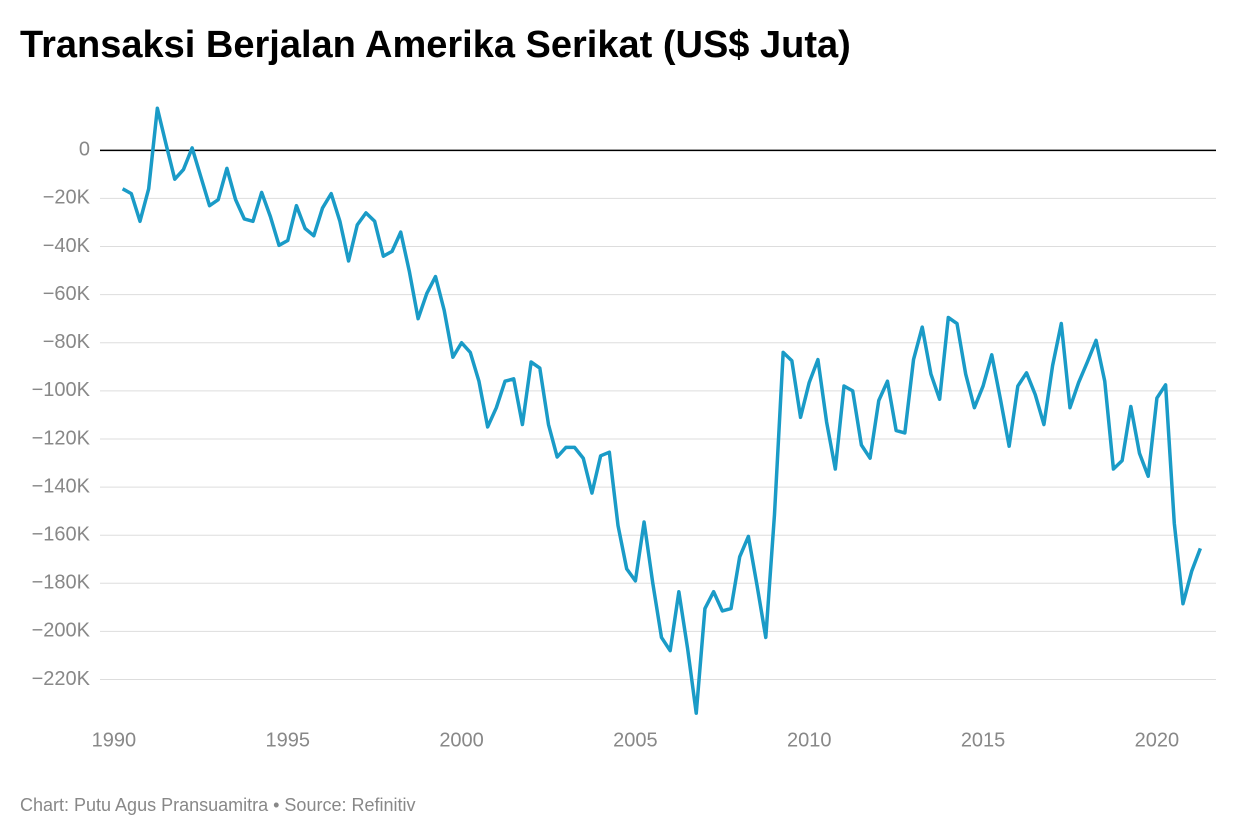 This screenshot has width=1240, height=840. What do you see at coordinates (61, 438) in the screenshot?
I see `y-tick-label: −120K` at bounding box center [61, 438].